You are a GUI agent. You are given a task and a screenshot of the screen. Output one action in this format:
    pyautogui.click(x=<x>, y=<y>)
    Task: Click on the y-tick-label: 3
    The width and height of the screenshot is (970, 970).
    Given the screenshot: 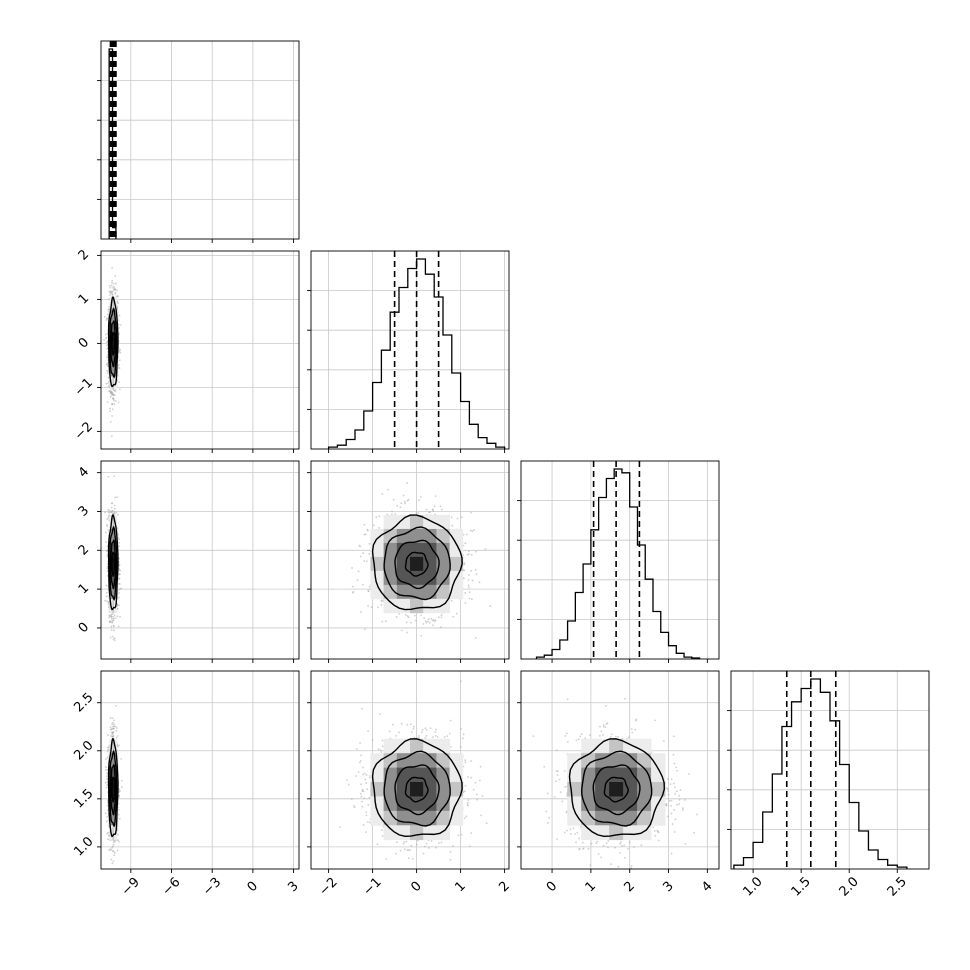 What is the action you would take?
    pyautogui.click(x=84, y=511)
    